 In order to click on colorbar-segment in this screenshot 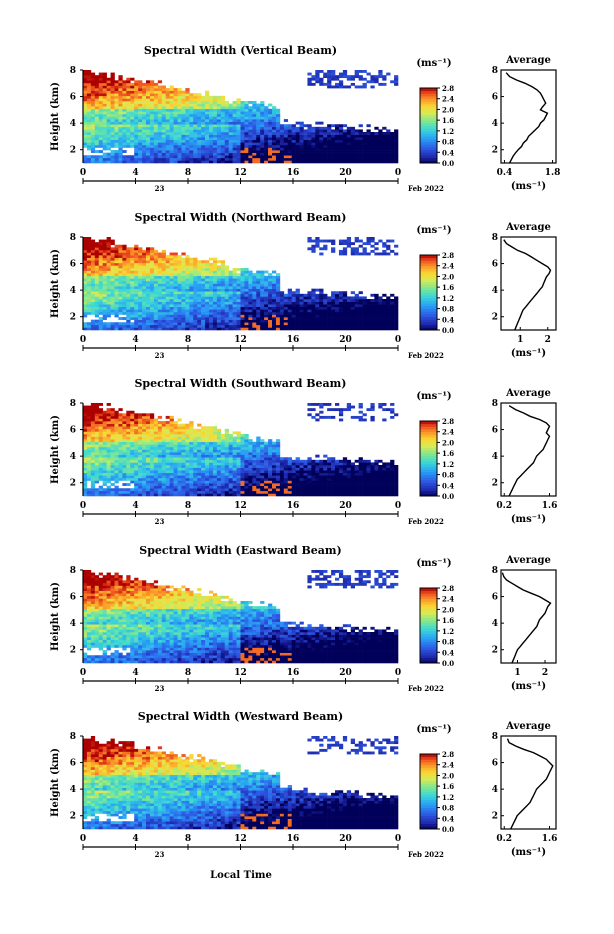, I will do `click(428, 113)`.